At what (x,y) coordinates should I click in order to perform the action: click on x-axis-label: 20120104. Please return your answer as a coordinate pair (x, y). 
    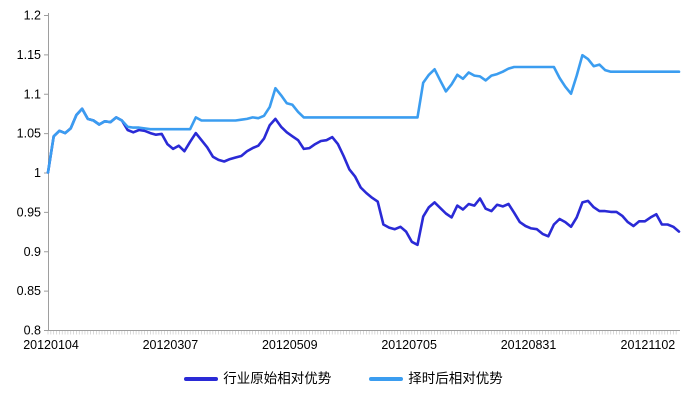
    Looking at the image, I should click on (51, 345).